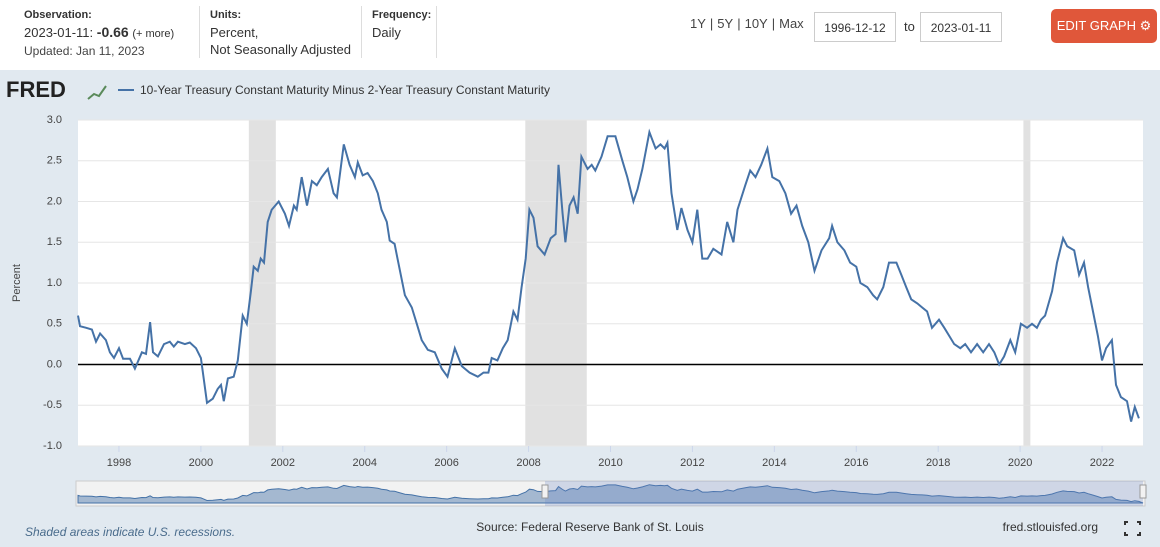  I want to click on label: Observation:, so click(58, 15).